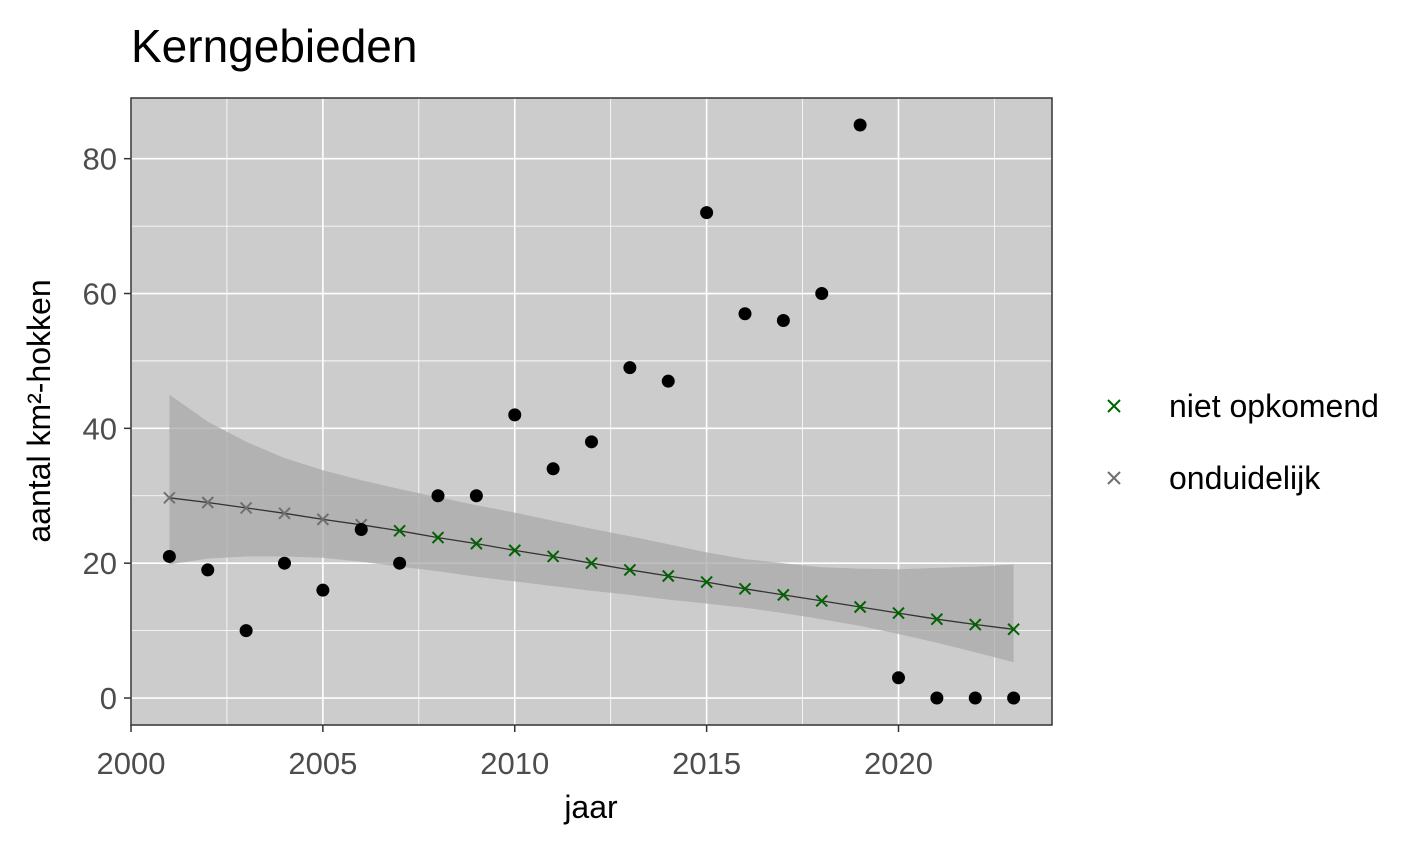  What do you see at coordinates (706, 763) in the screenshot?
I see `x-tick-label: 2015` at bounding box center [706, 763].